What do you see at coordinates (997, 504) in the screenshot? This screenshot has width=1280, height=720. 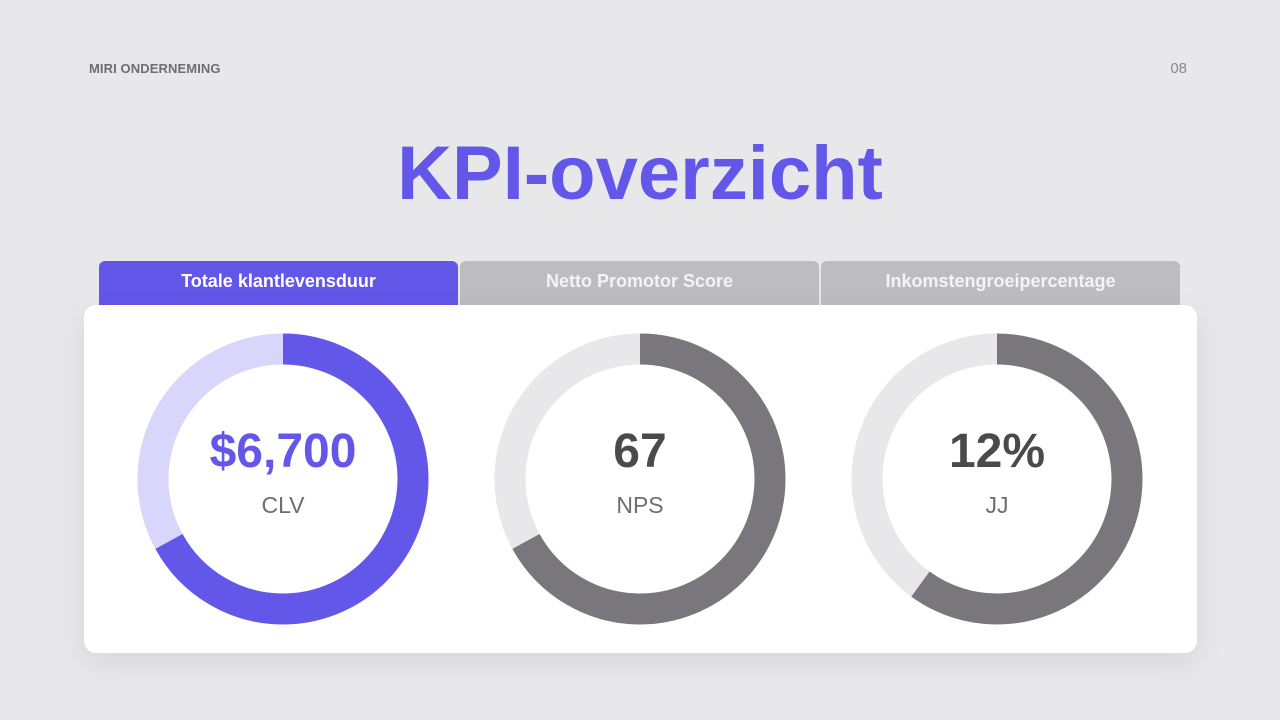 I see `kpi-label: JJ` at bounding box center [997, 504].